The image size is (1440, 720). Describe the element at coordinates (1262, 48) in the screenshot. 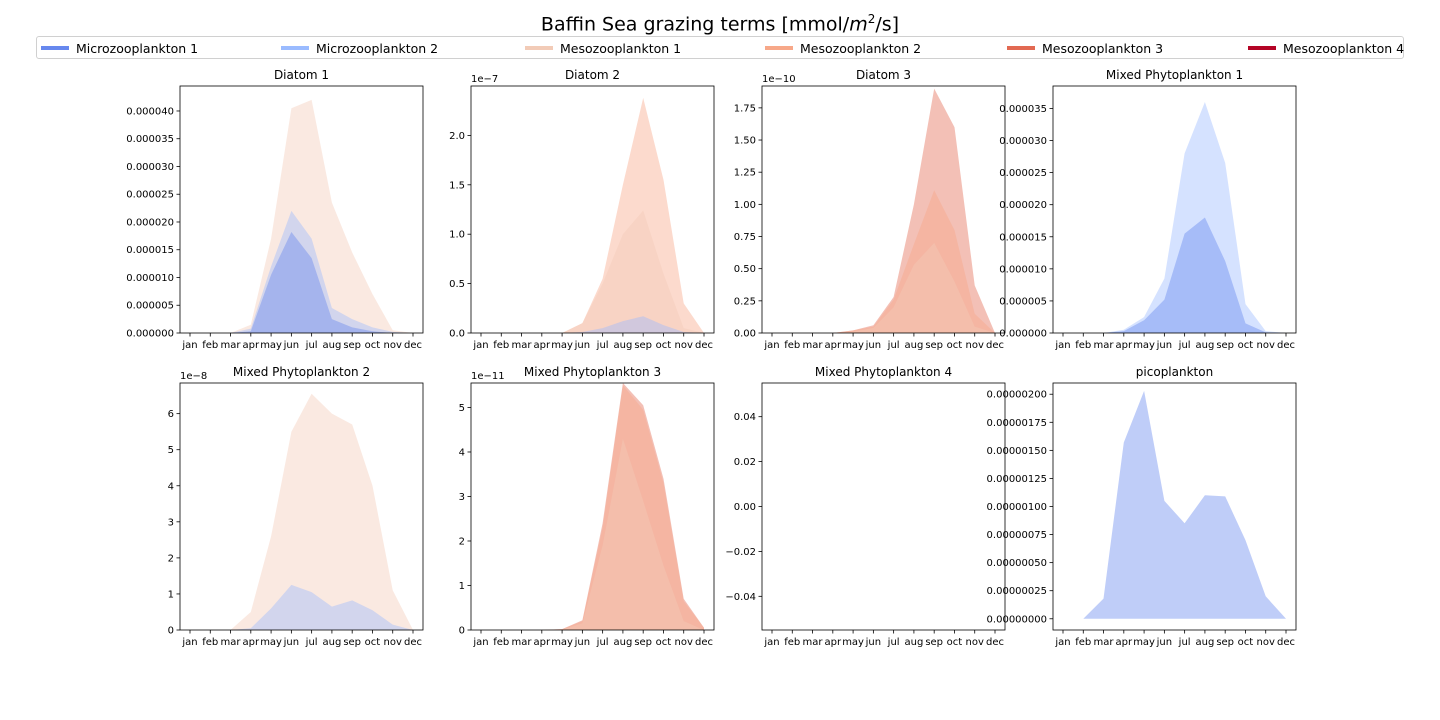

I see `legend-swatch` at that location.